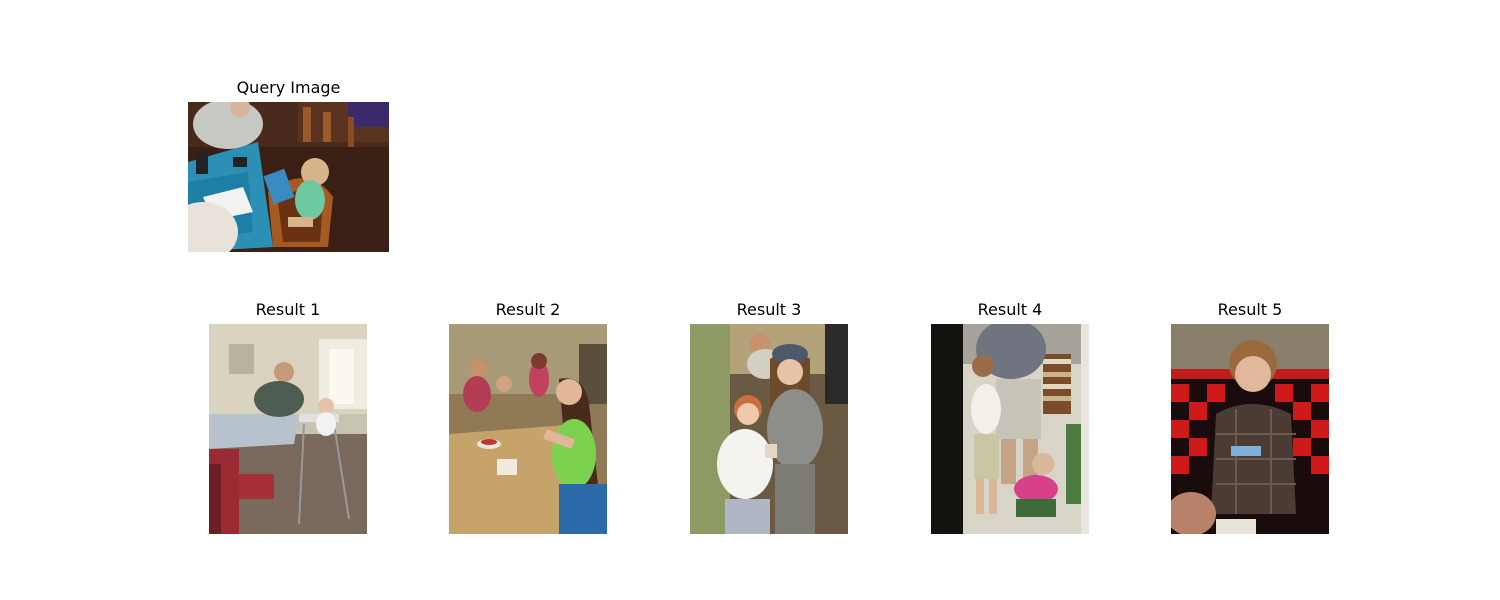  I want to click on result-5-title: Result 5, so click(1250, 309).